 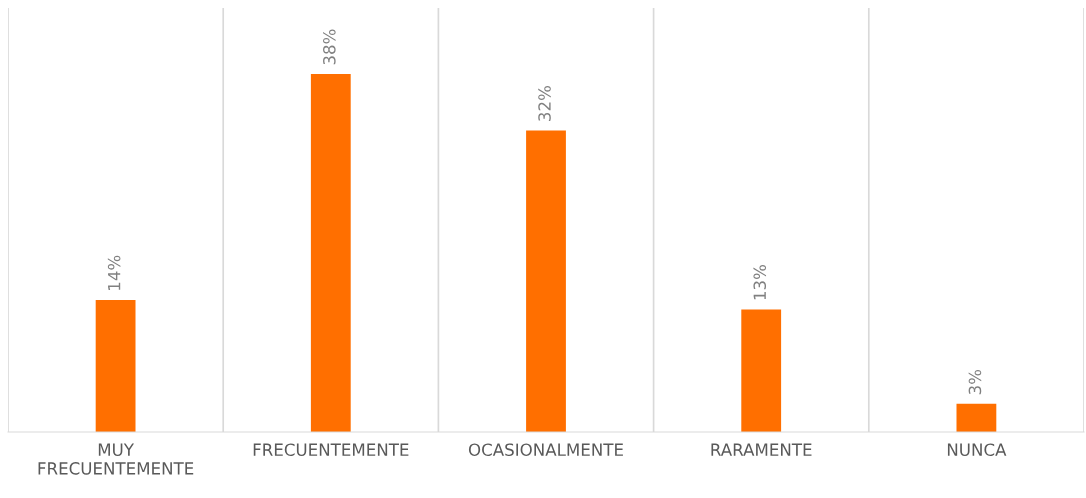 I want to click on data-label: 38%, so click(x=329, y=47).